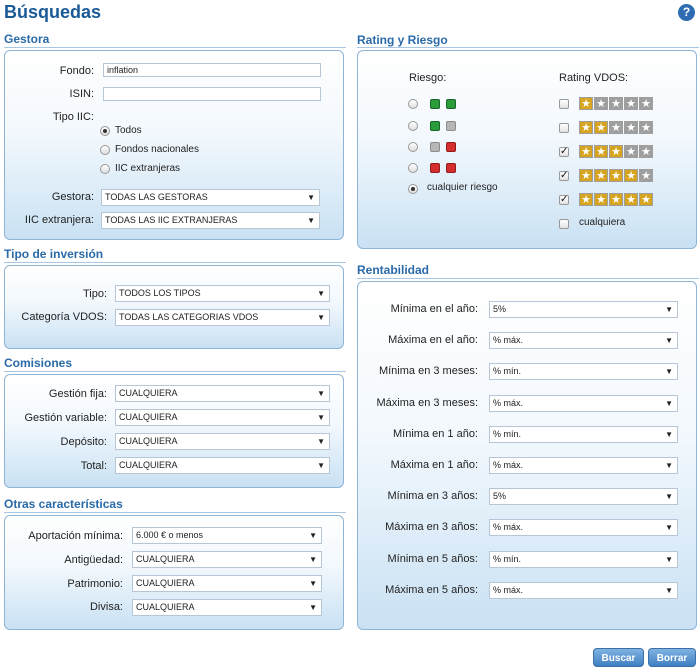  Describe the element at coordinates (451, 126) in the screenshot. I see `risk-gray-icon` at that location.